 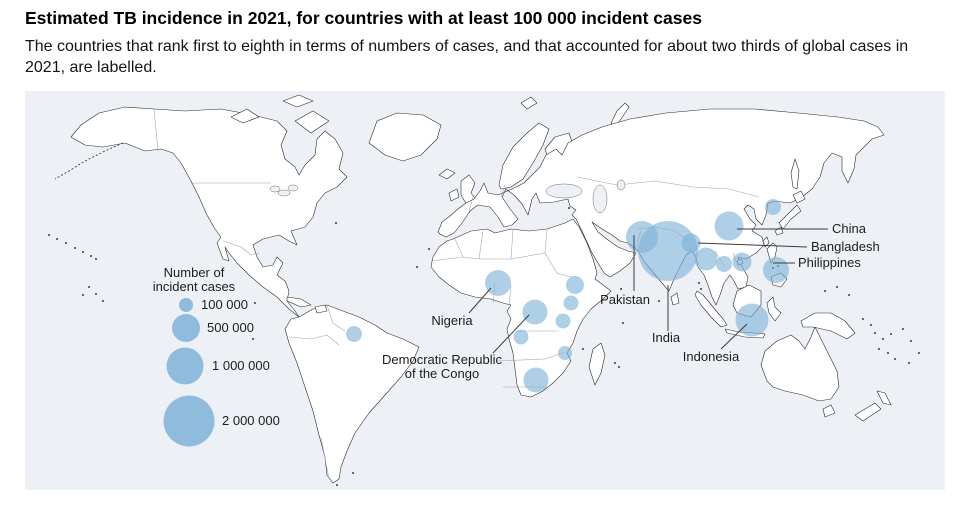 I want to click on bubble-dpr-korea, so click(x=773, y=206).